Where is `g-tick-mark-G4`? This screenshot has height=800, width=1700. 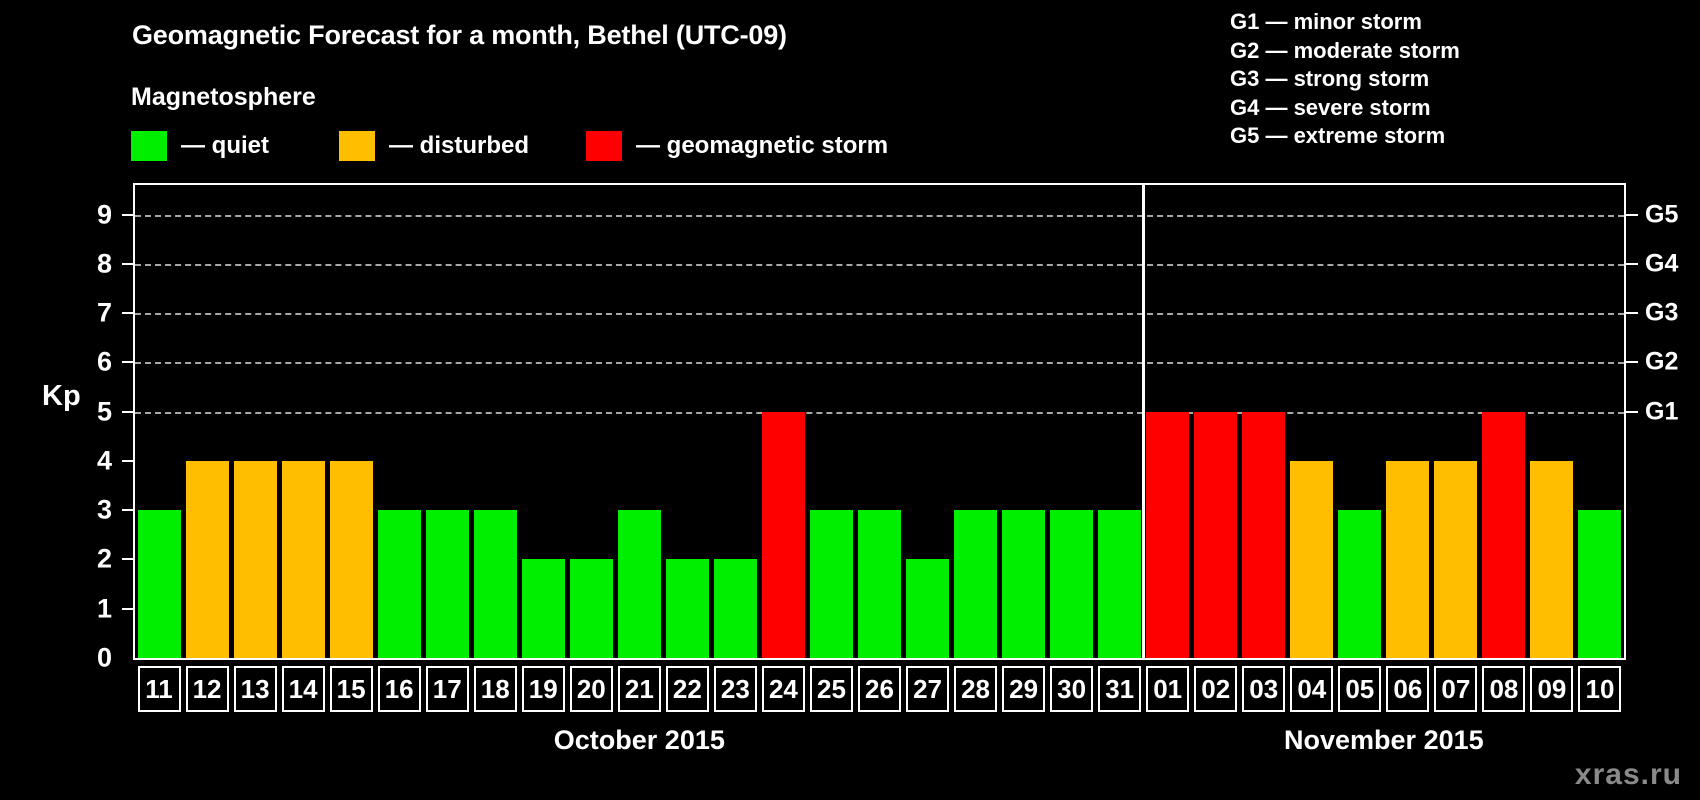
g-tick-mark-G4 is located at coordinates (1632, 263).